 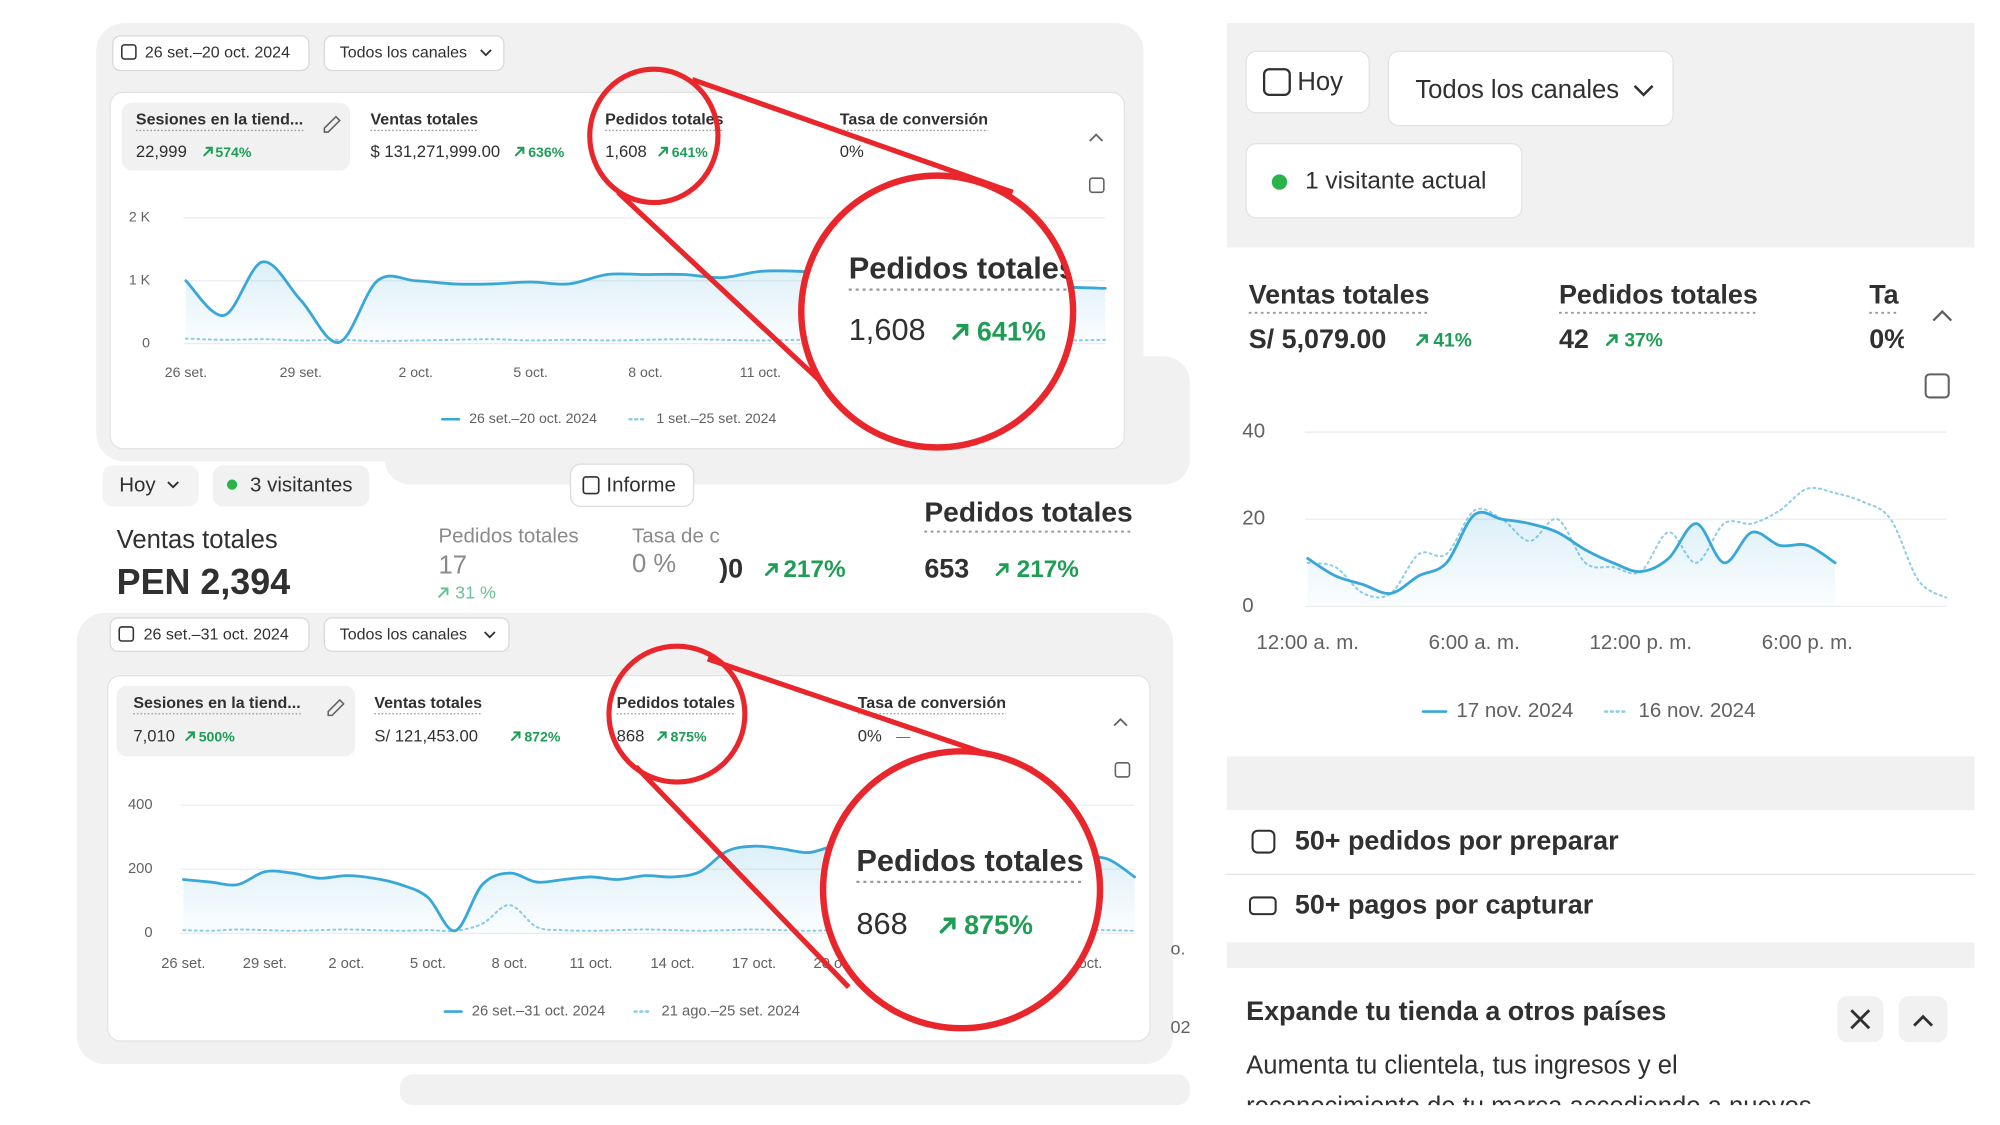 What do you see at coordinates (1011, 331) in the screenshot?
I see `zoom-change: 641%` at bounding box center [1011, 331].